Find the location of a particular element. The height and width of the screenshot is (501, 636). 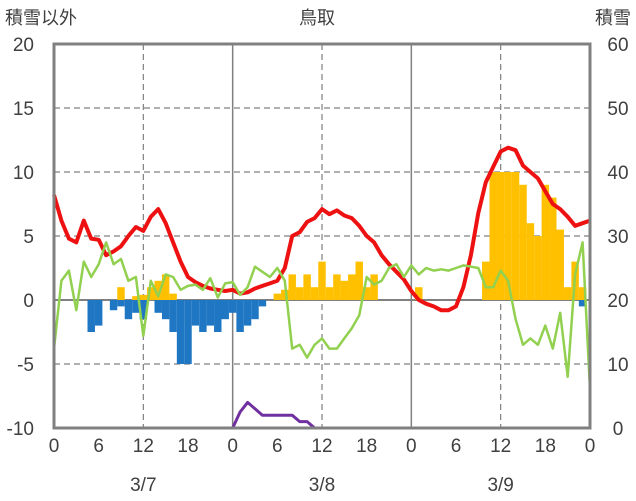

right-tick-label: 30 is located at coordinates (617, 237).